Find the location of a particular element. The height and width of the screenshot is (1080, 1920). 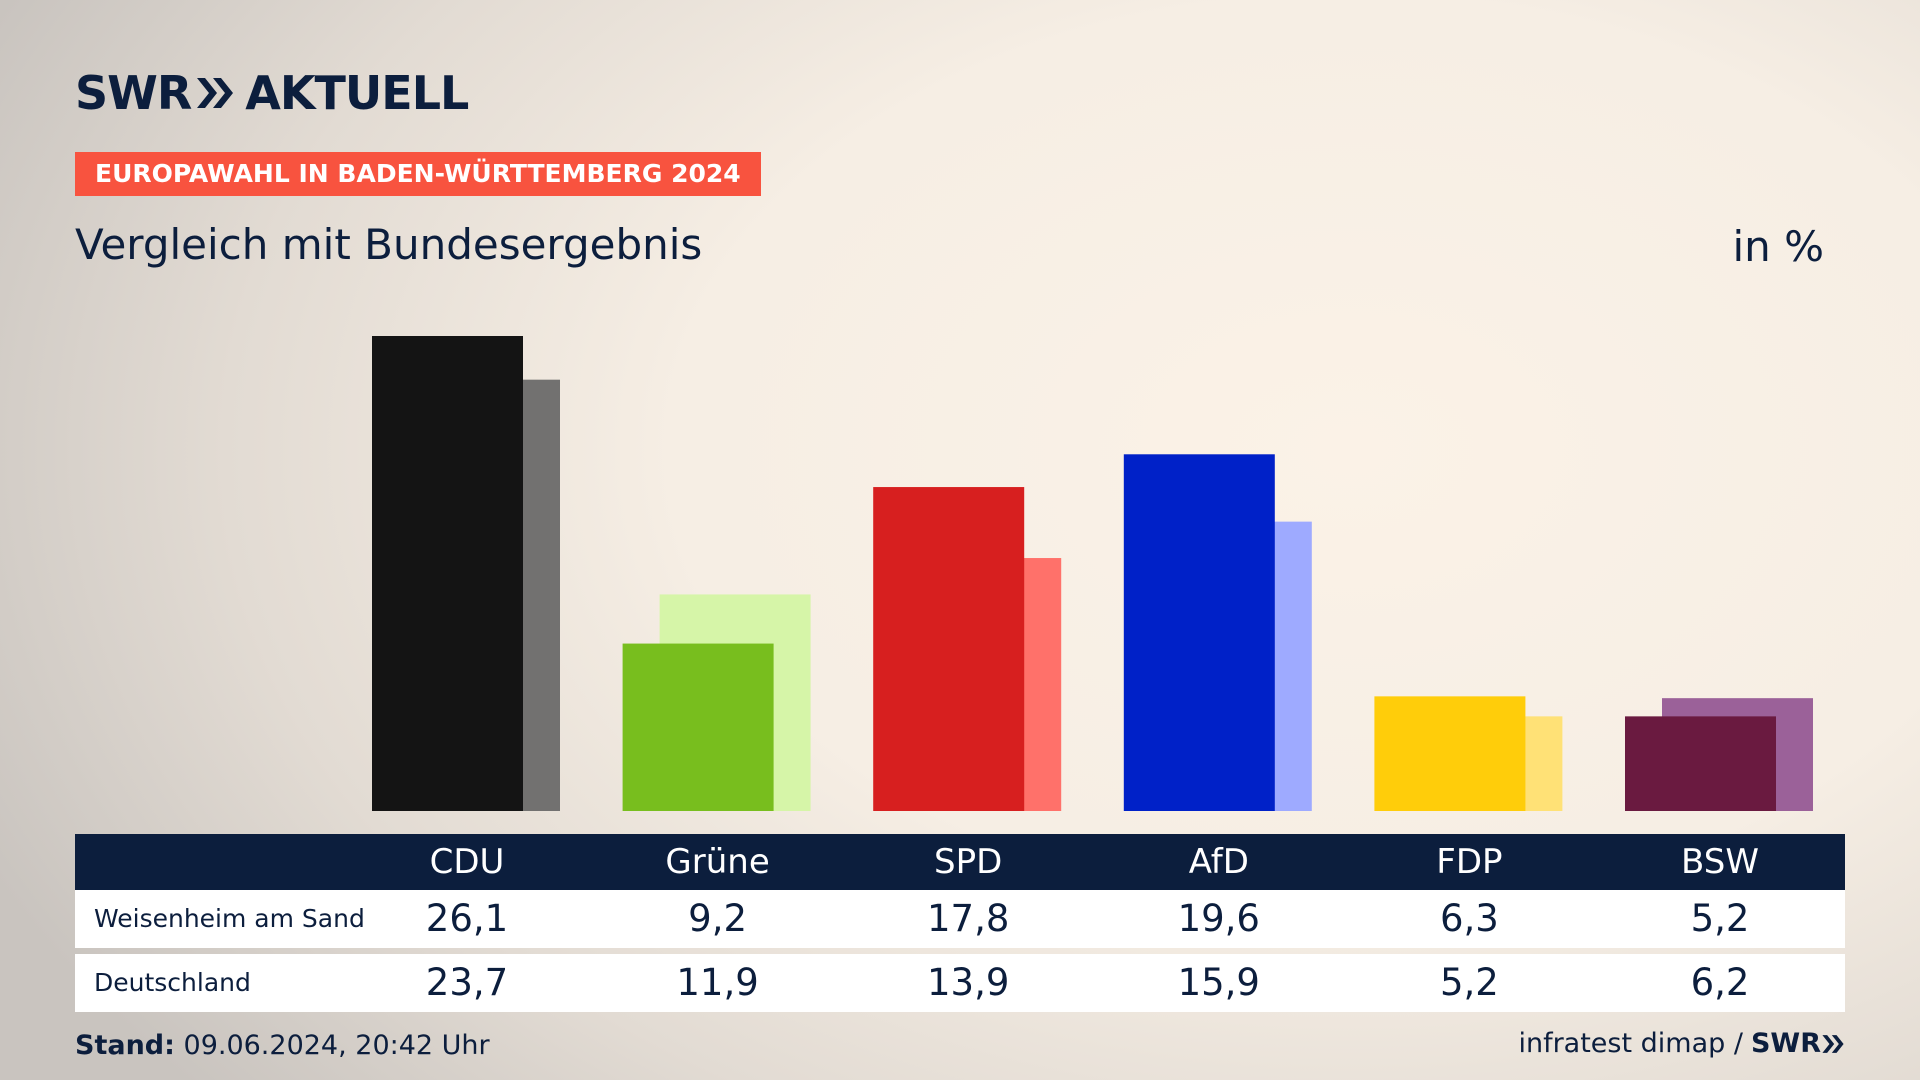

party-header: SPD is located at coordinates (968, 862).